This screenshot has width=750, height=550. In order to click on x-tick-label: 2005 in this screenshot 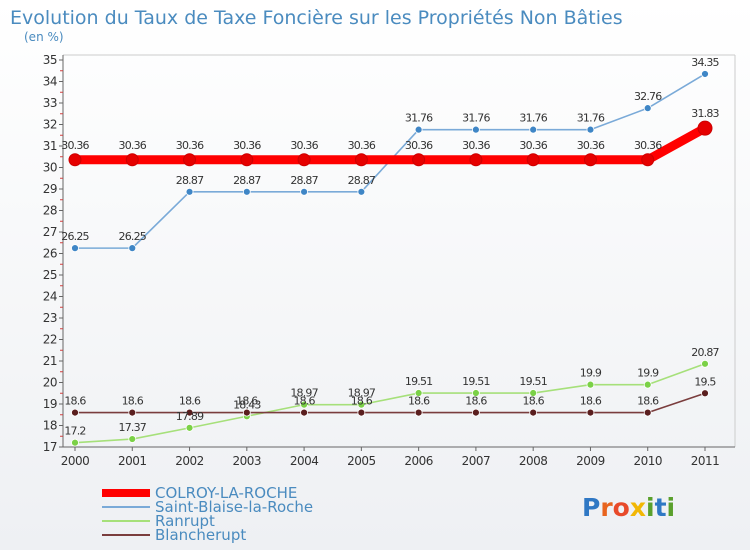, I will do `click(361, 461)`.